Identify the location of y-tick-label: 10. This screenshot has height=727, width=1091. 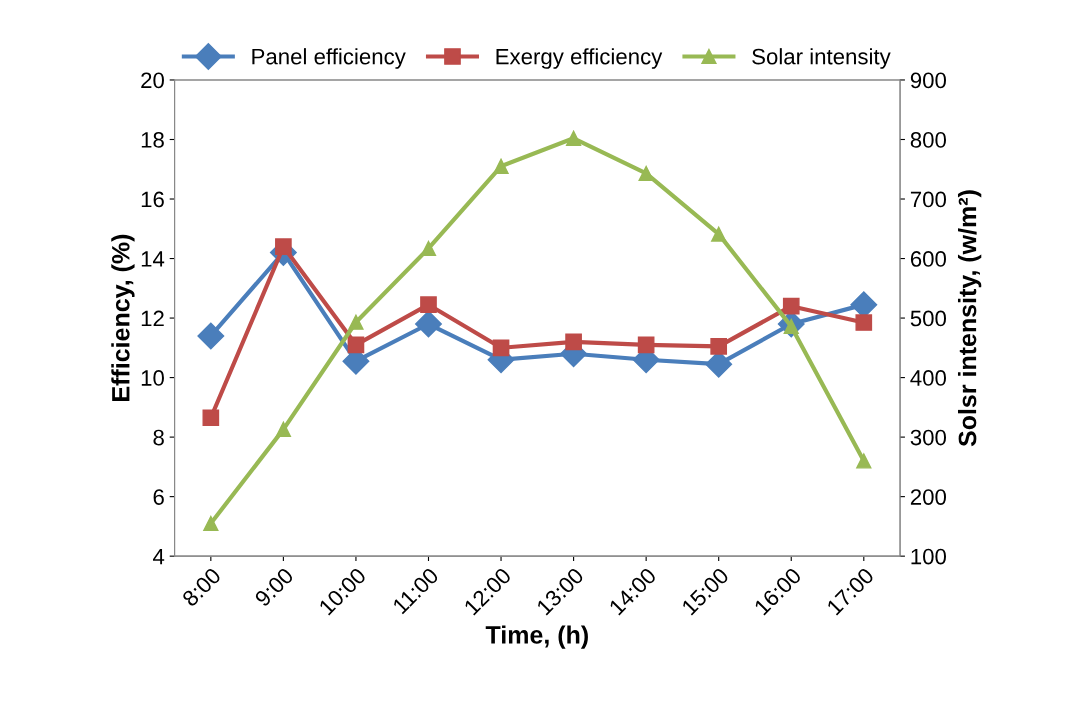
(152, 378).